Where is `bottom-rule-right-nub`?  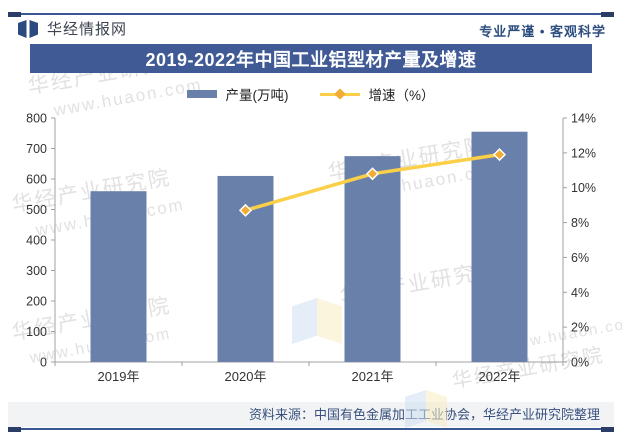 bottom-rule-right-nub is located at coordinates (607, 429).